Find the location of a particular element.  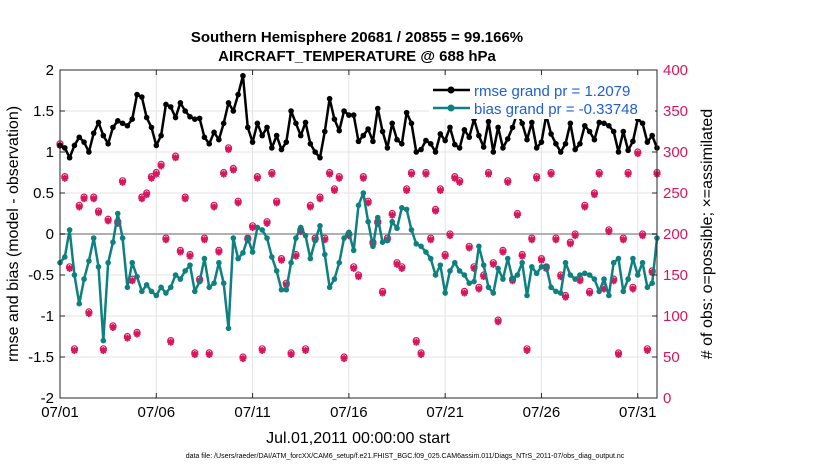

legend-bias-label: bias grand pr = -0.33748 is located at coordinates (556, 109).